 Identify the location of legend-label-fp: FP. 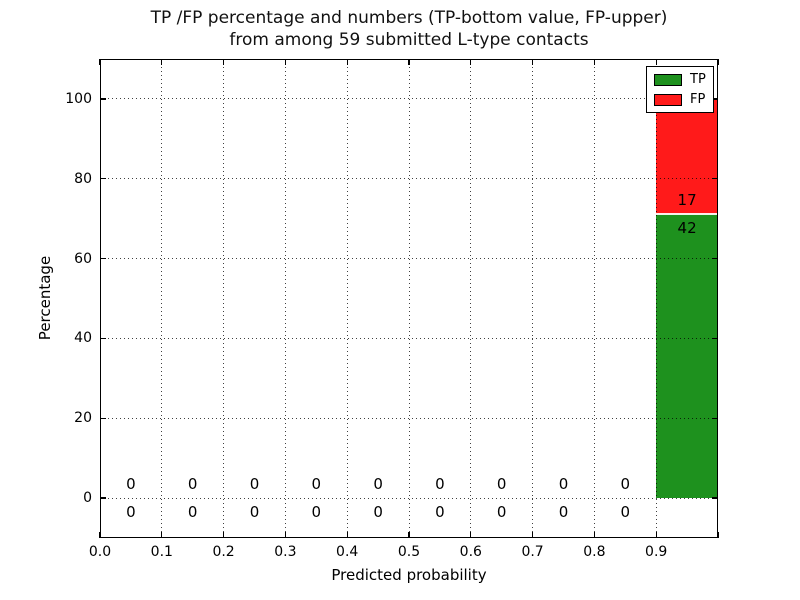
(698, 99).